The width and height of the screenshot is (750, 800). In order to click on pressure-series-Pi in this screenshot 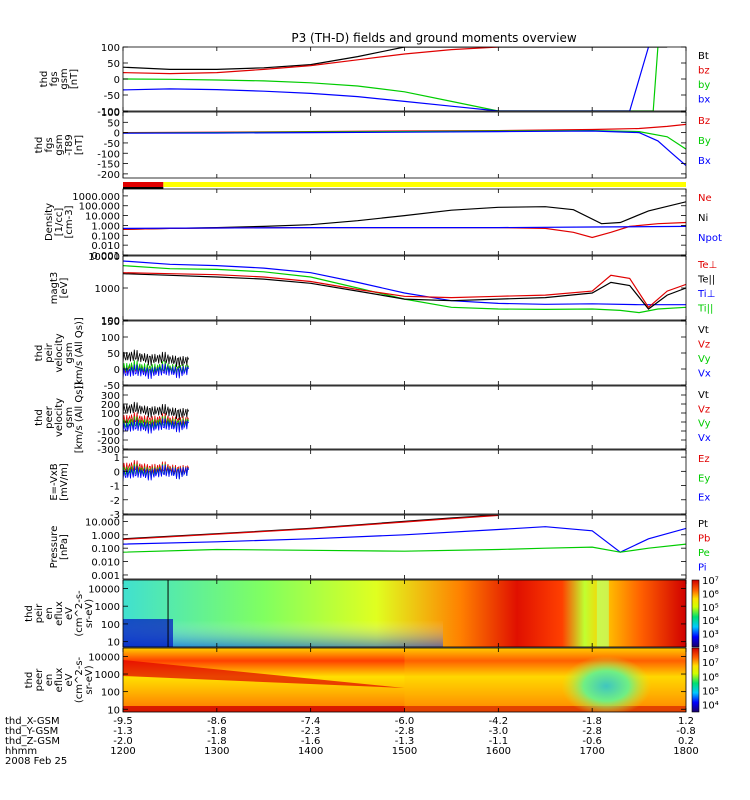, I will do `click(404, 539)`.